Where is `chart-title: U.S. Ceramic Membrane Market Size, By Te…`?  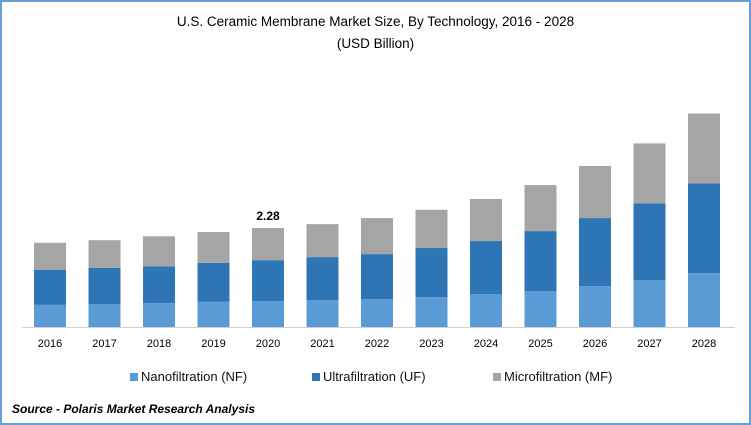
chart-title: U.S. Ceramic Membrane Market Size, By Te… is located at coordinates (375, 21).